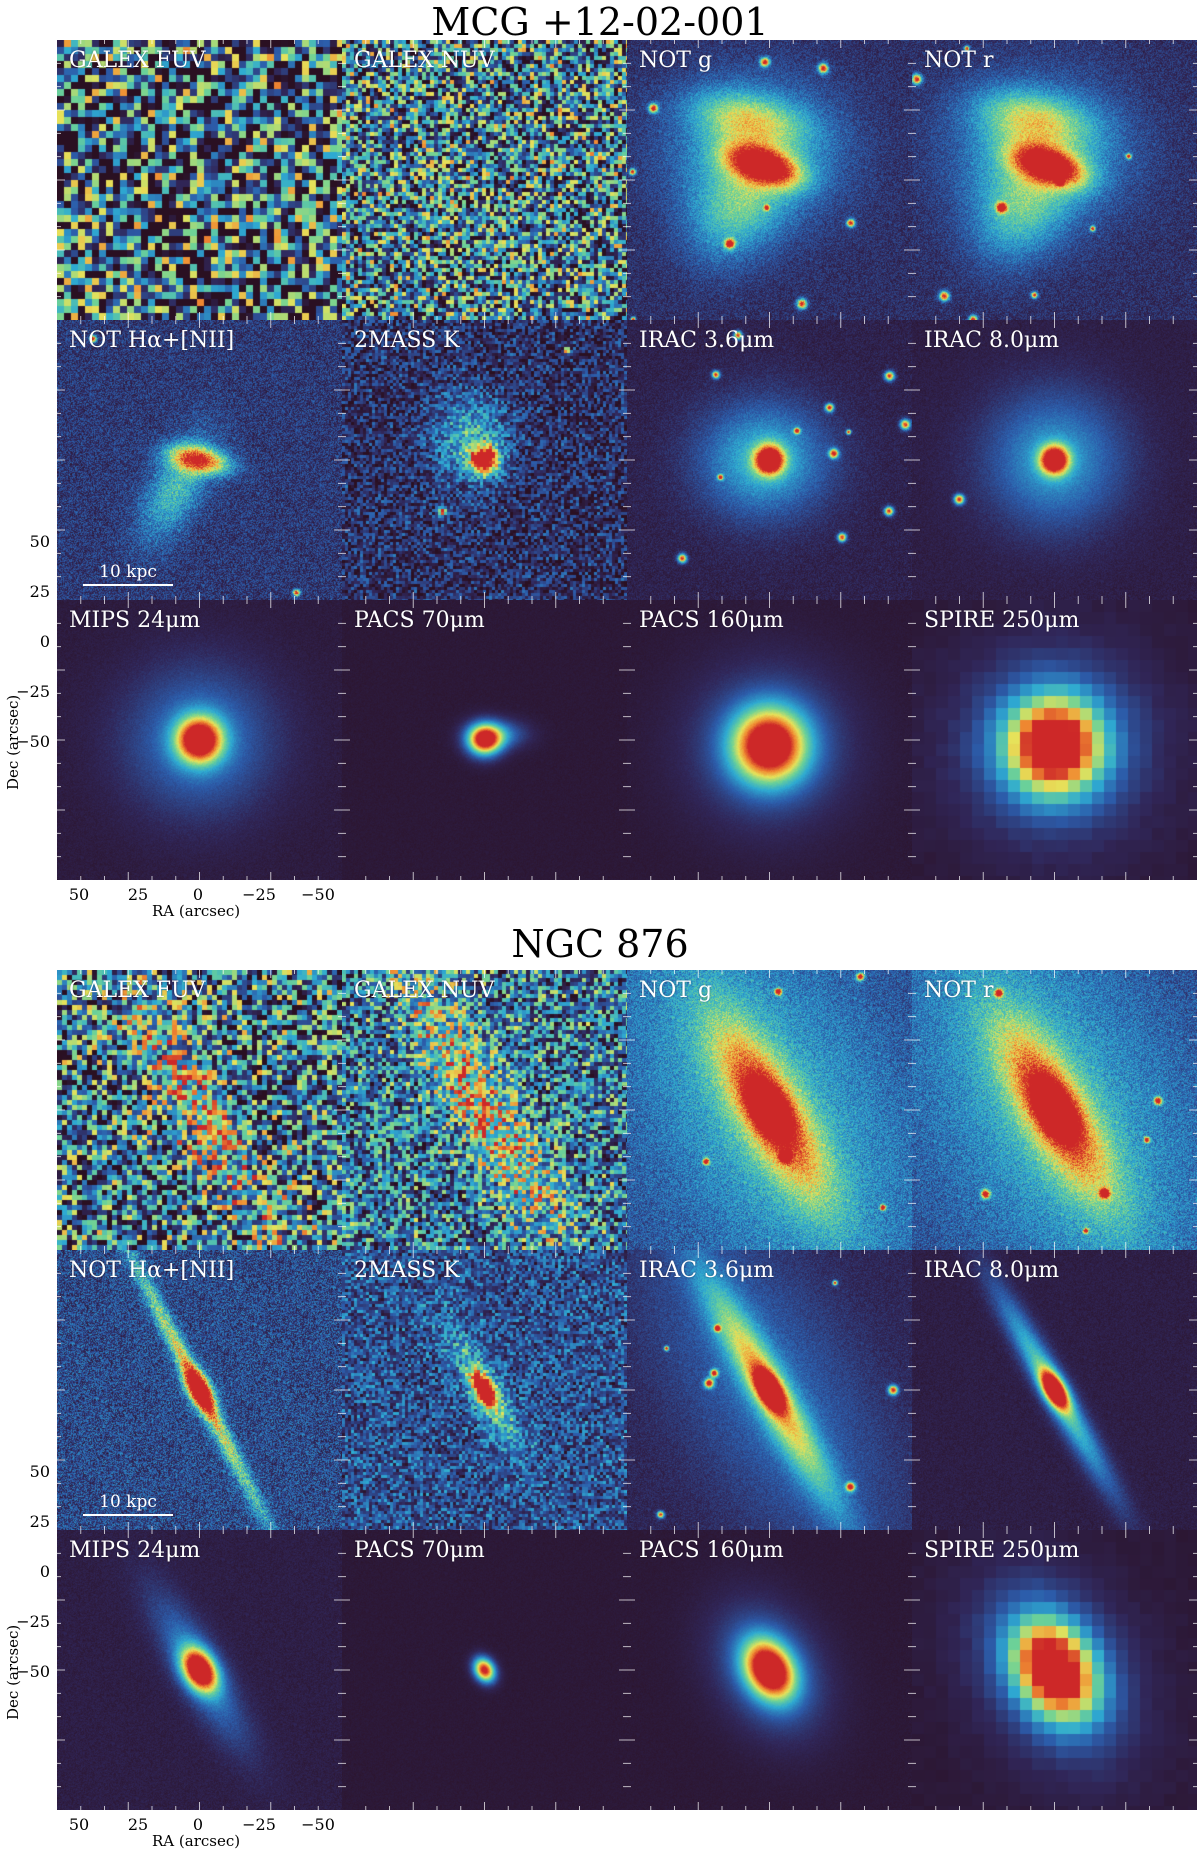 This screenshot has width=1200, height=1851. I want to click on x-axis-mcg: 50 25 0 −25 −50, so click(199, 895).